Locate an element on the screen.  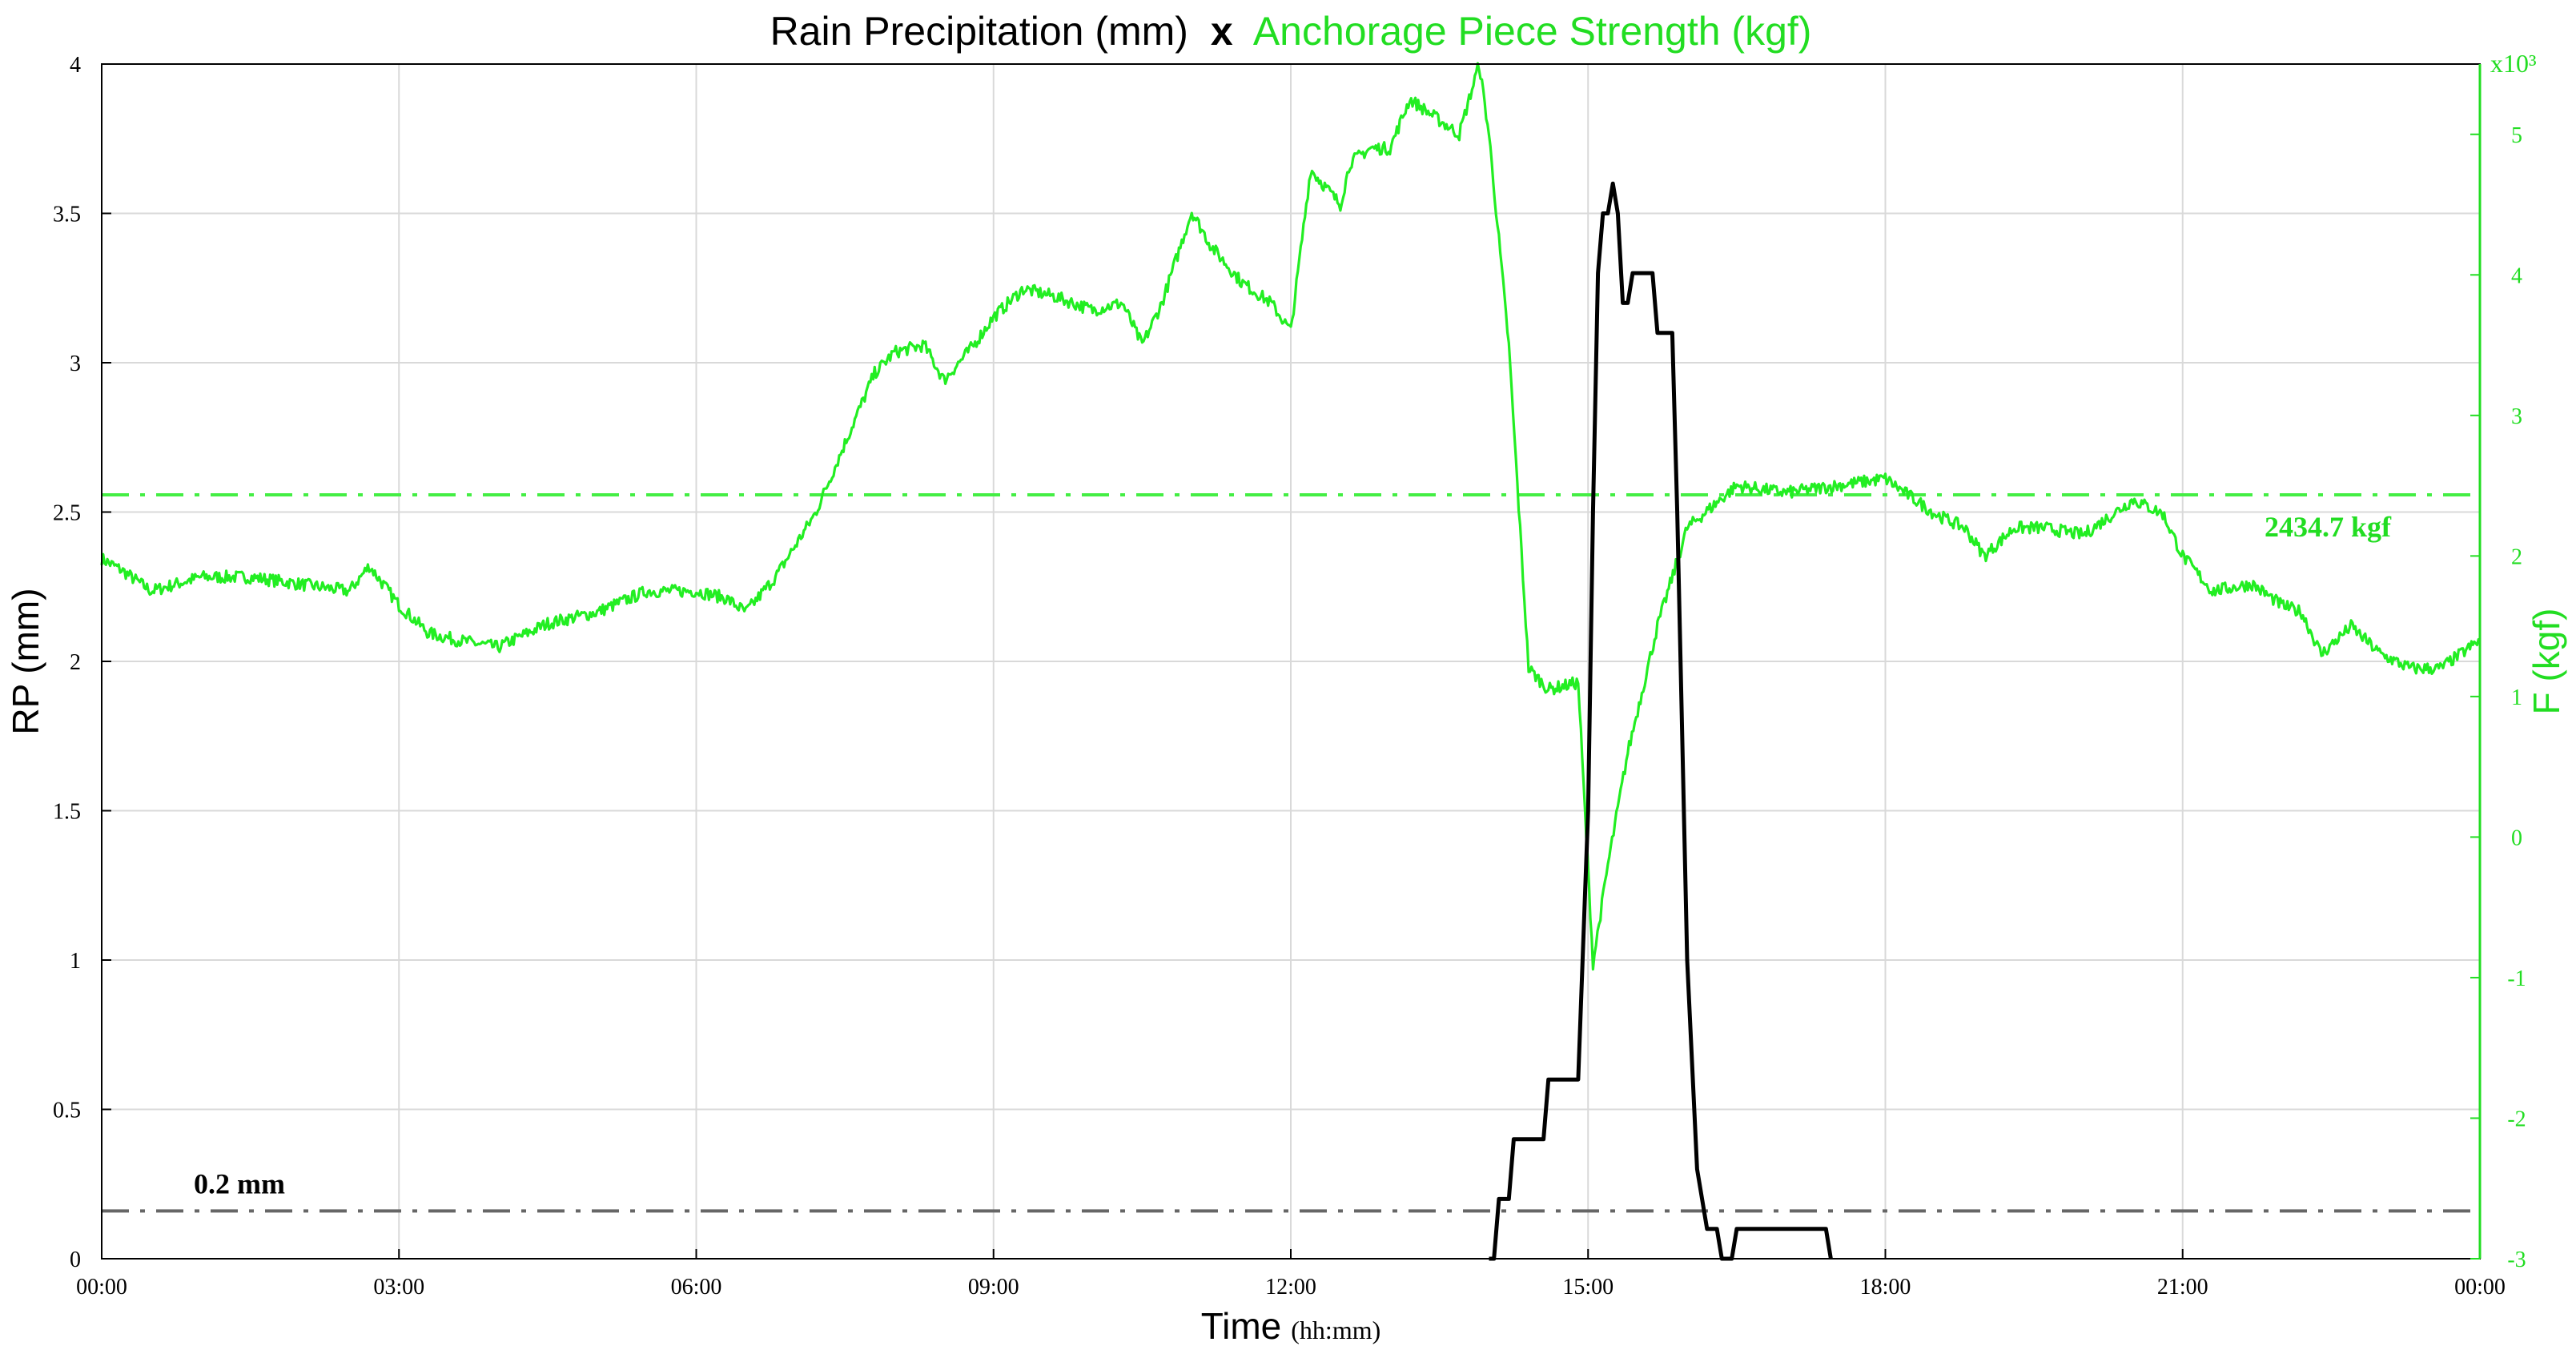
rain-reference-label: 0.2 mm is located at coordinates (239, 1183).